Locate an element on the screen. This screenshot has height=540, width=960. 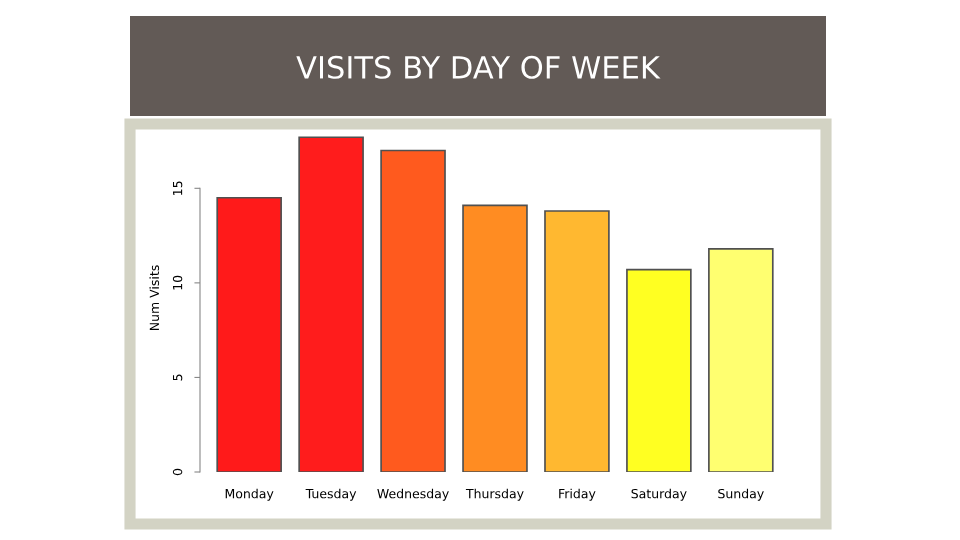
chart-title: VISITS BY DAY OF WEEK is located at coordinates (478, 67).